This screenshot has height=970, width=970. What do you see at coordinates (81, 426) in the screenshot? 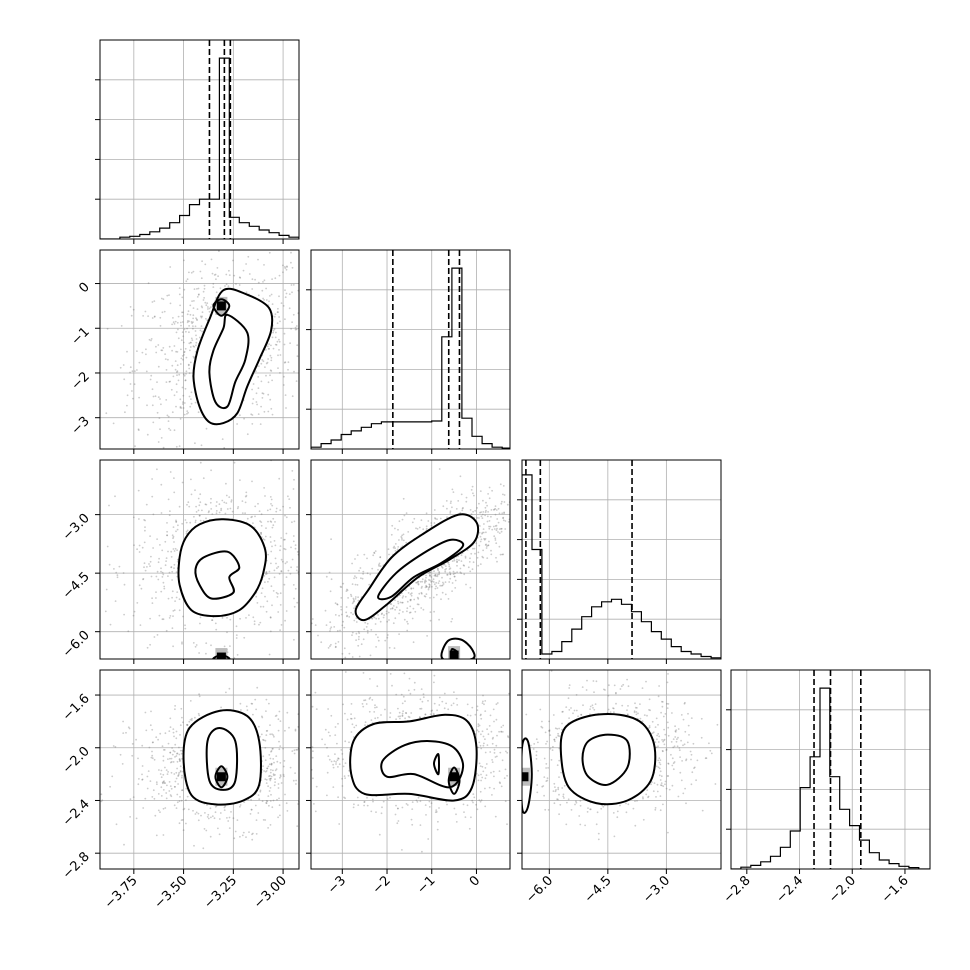
I see `y-tick-label: −3` at bounding box center [81, 426].